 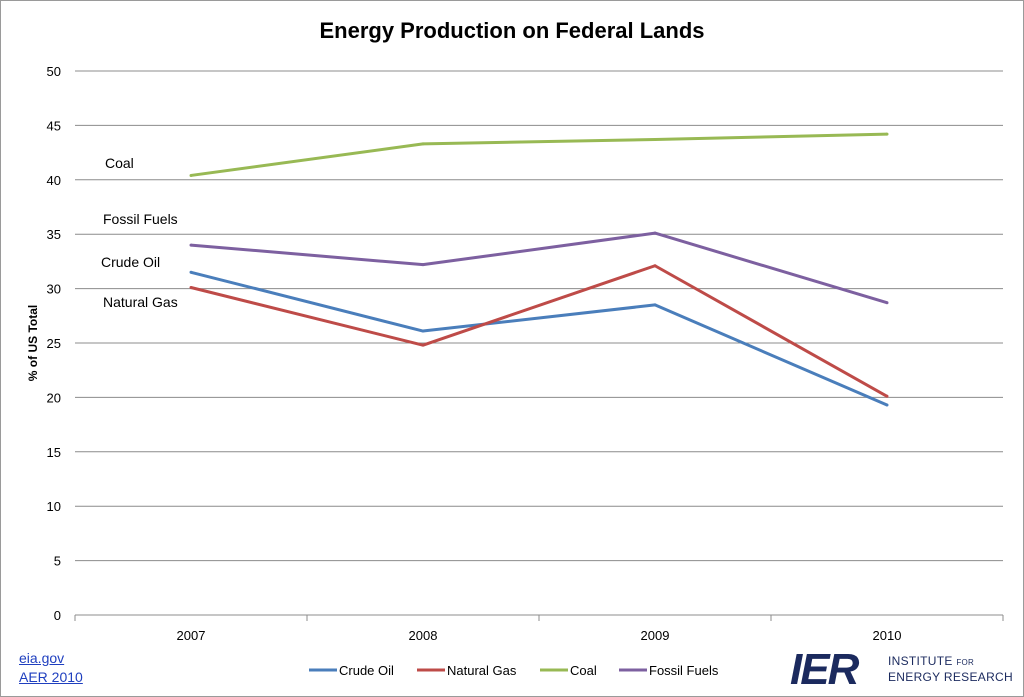 What do you see at coordinates (140, 219) in the screenshot?
I see `annotation-fossil-fuels: Fossil Fuels` at bounding box center [140, 219].